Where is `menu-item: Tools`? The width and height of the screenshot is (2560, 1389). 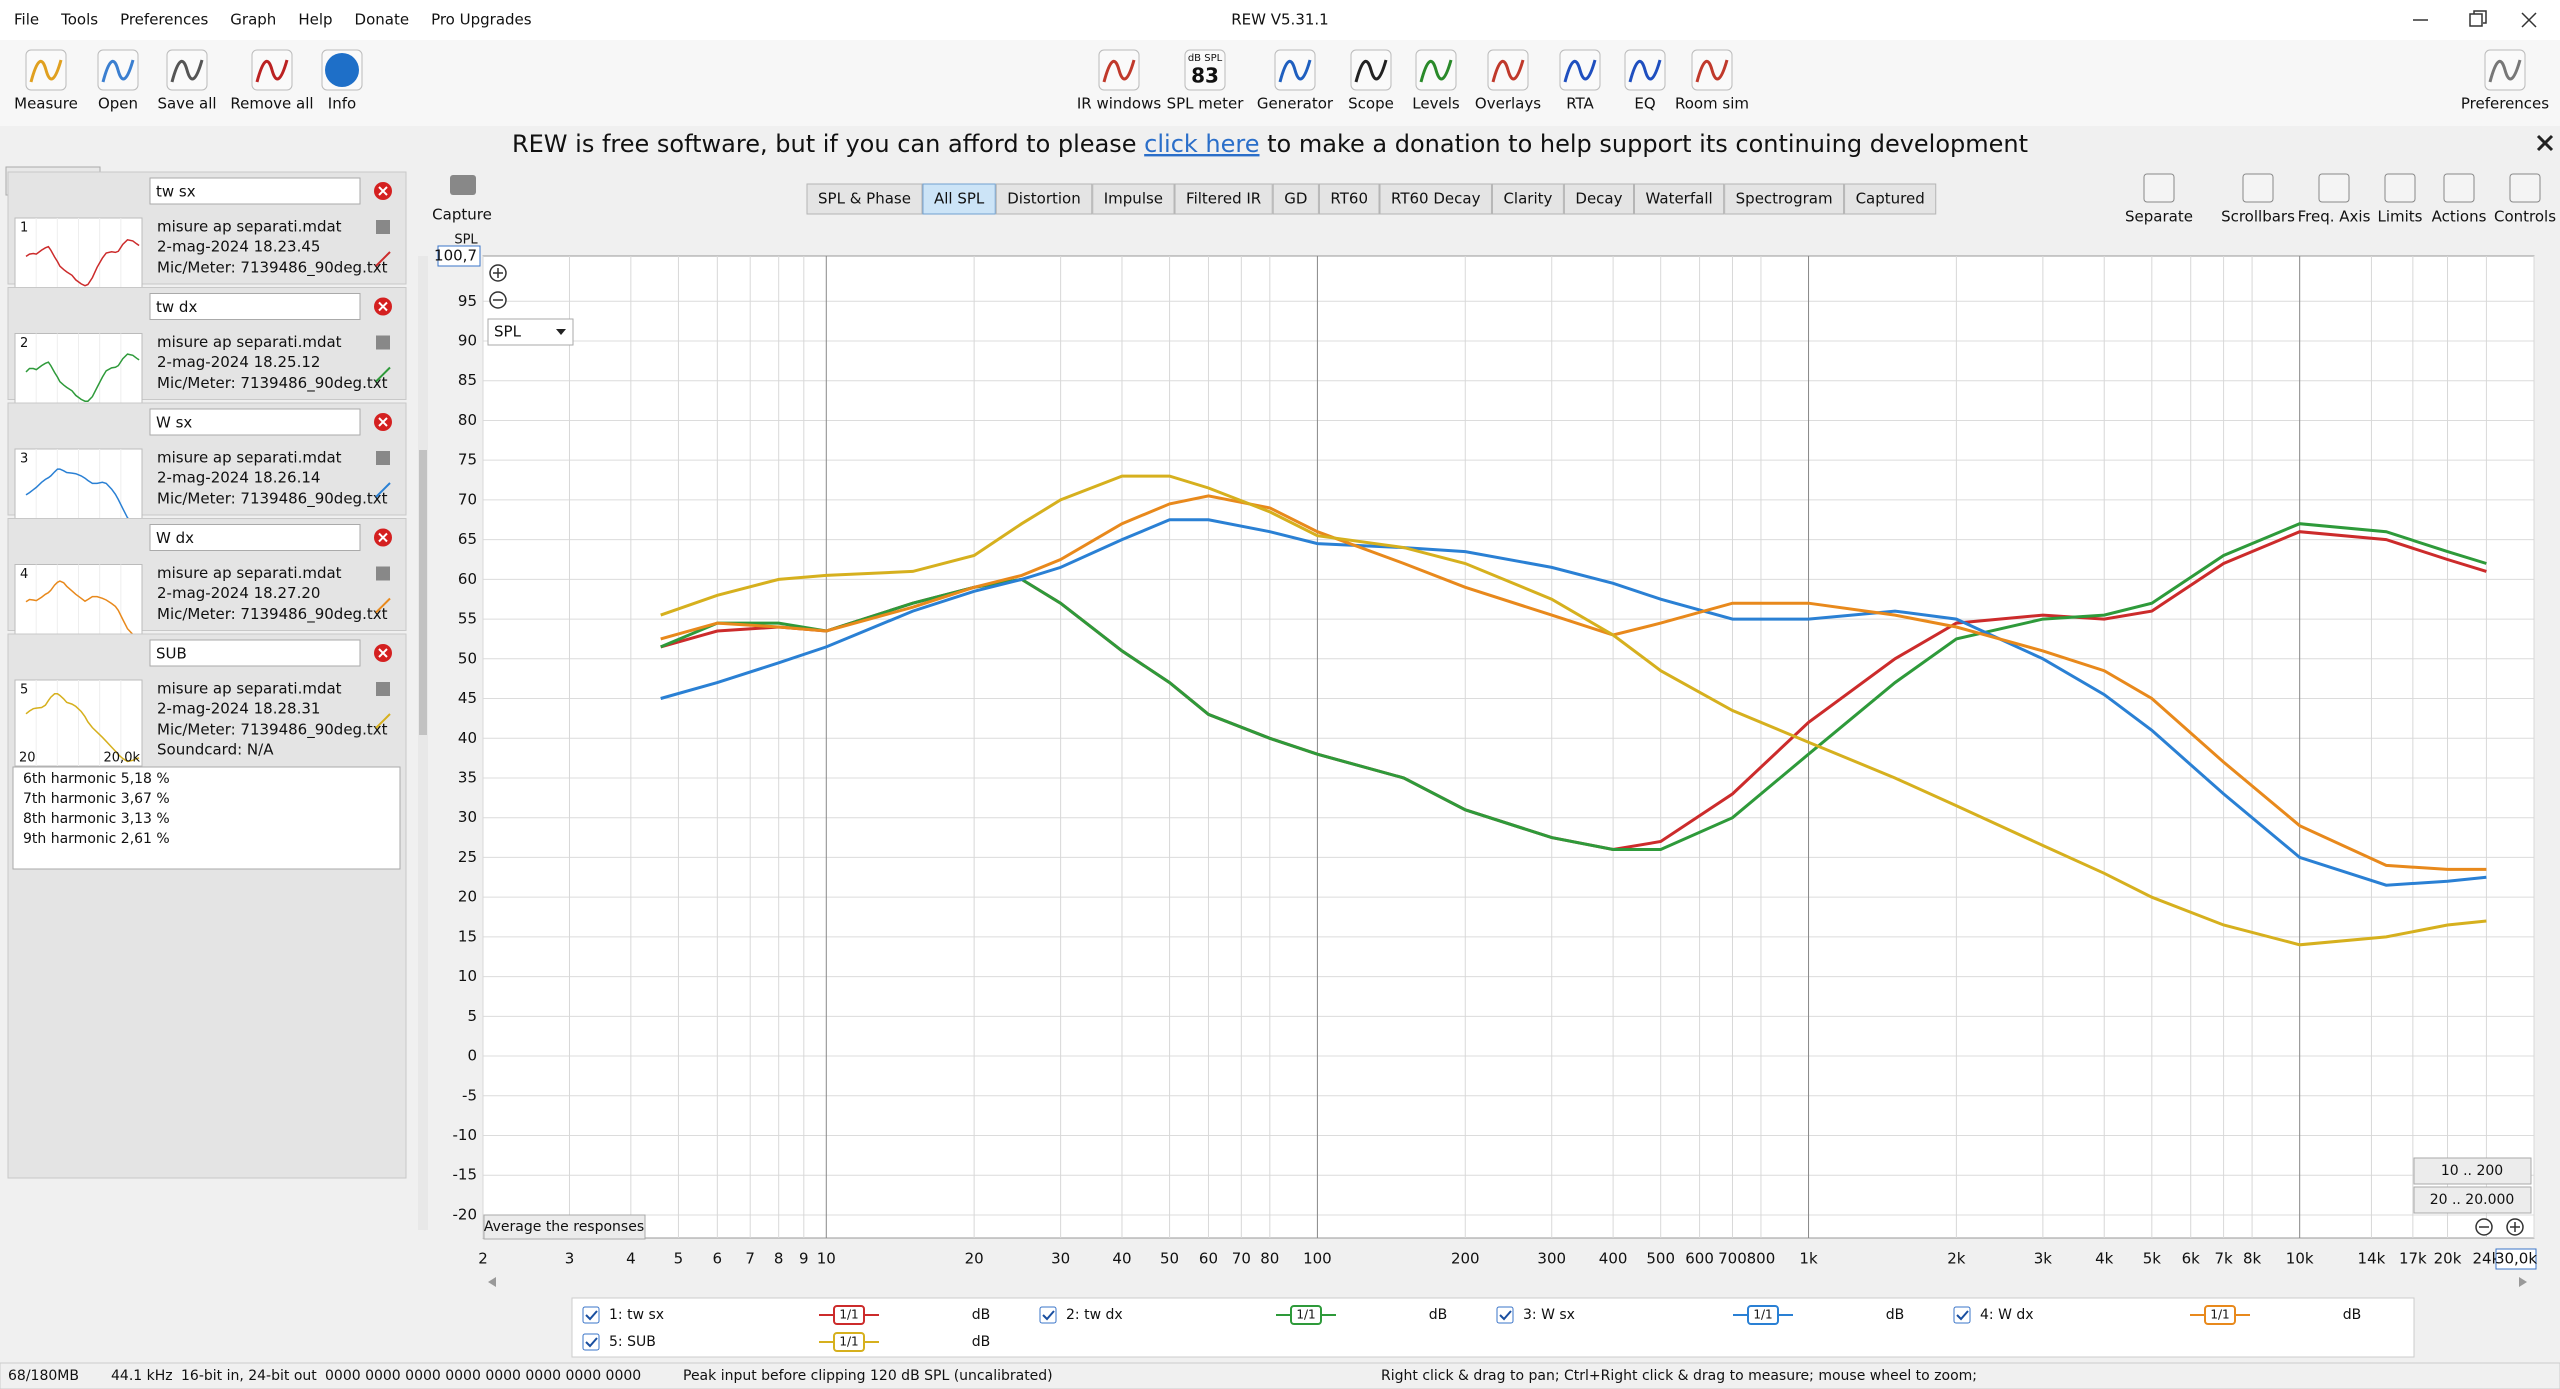
menu-item: Tools is located at coordinates (79, 20).